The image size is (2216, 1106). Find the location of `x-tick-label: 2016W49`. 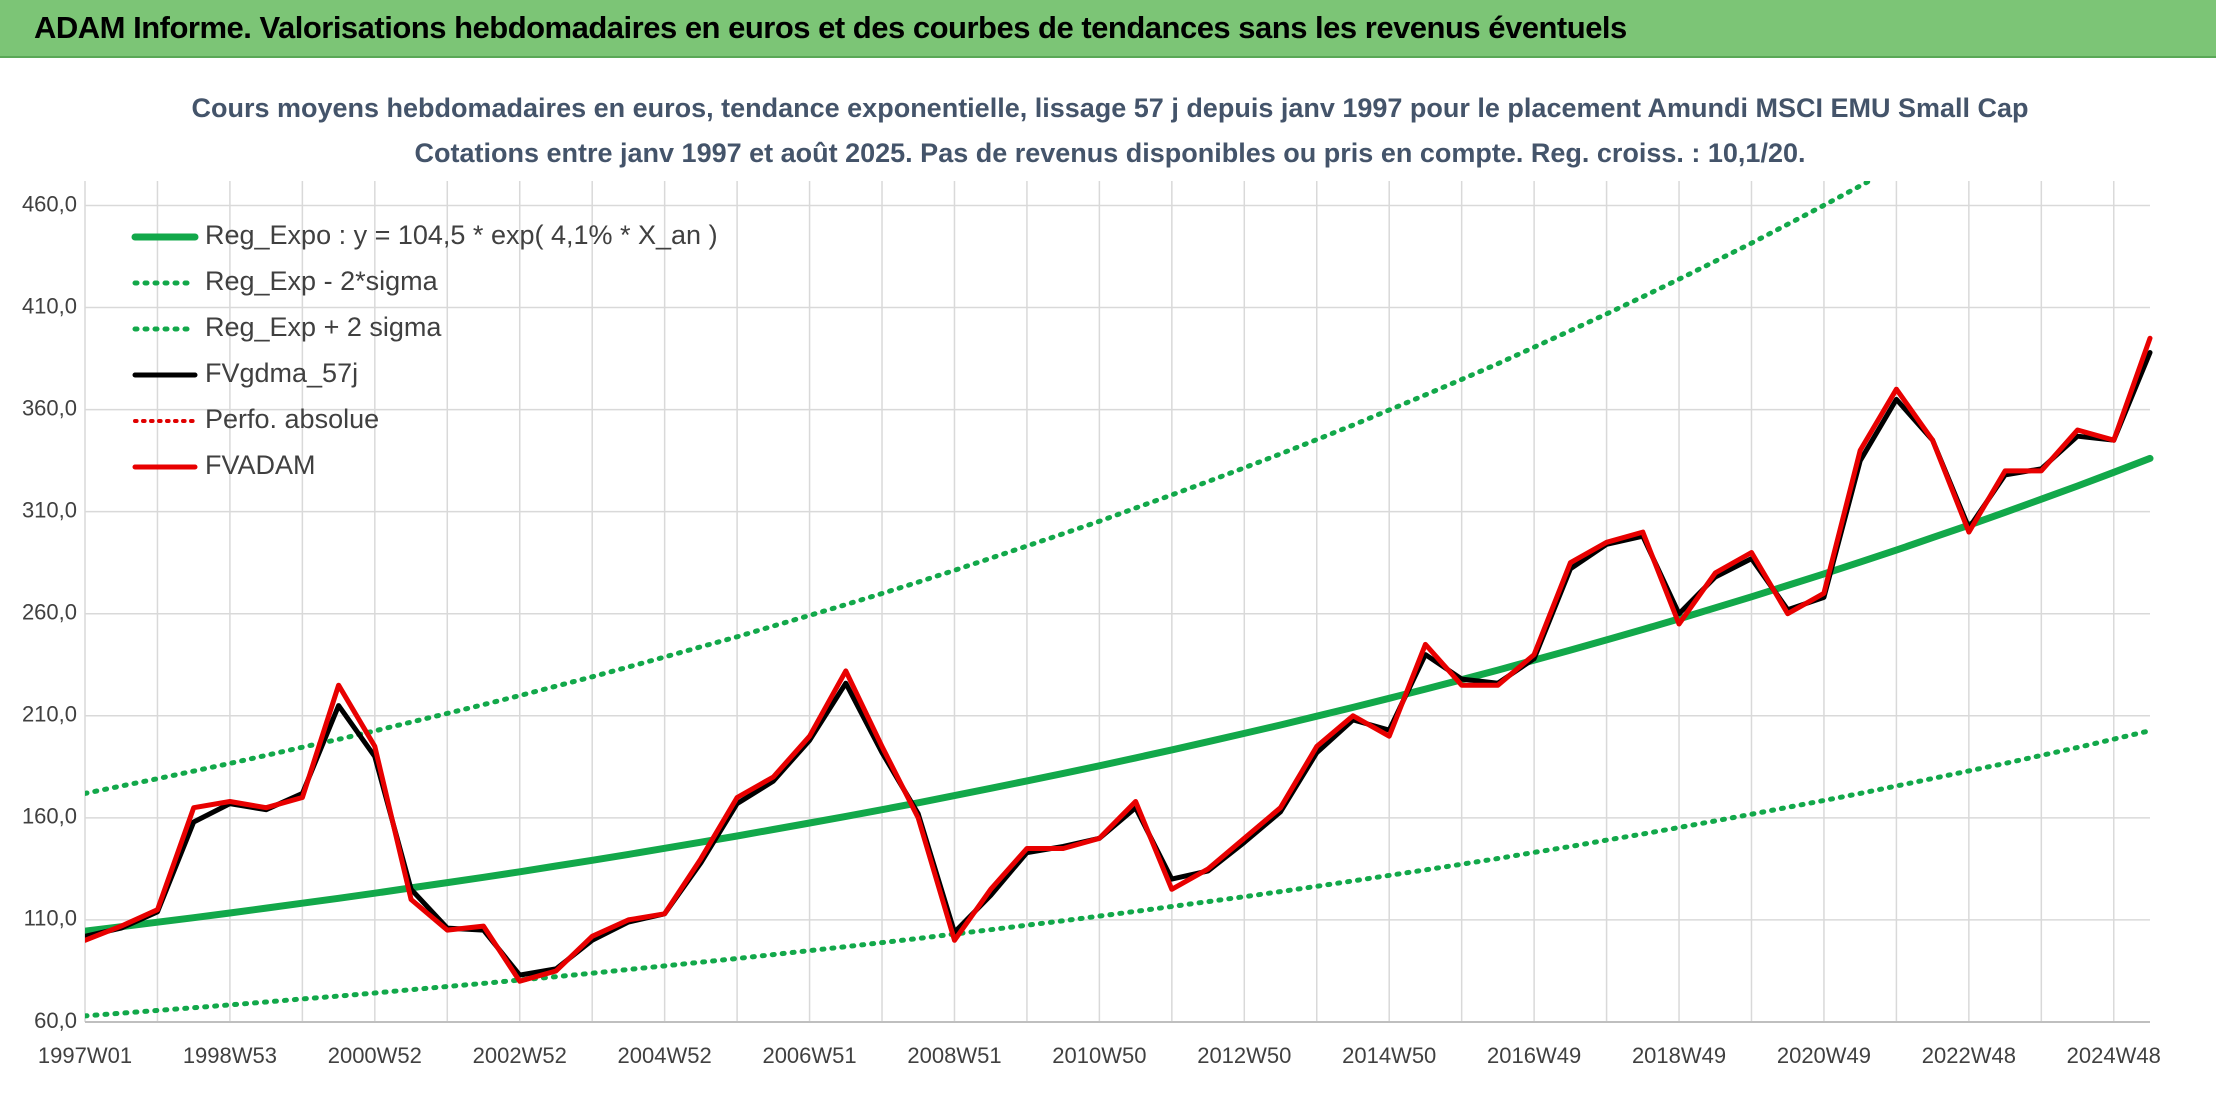

x-tick-label: 2016W49 is located at coordinates (1534, 1055).